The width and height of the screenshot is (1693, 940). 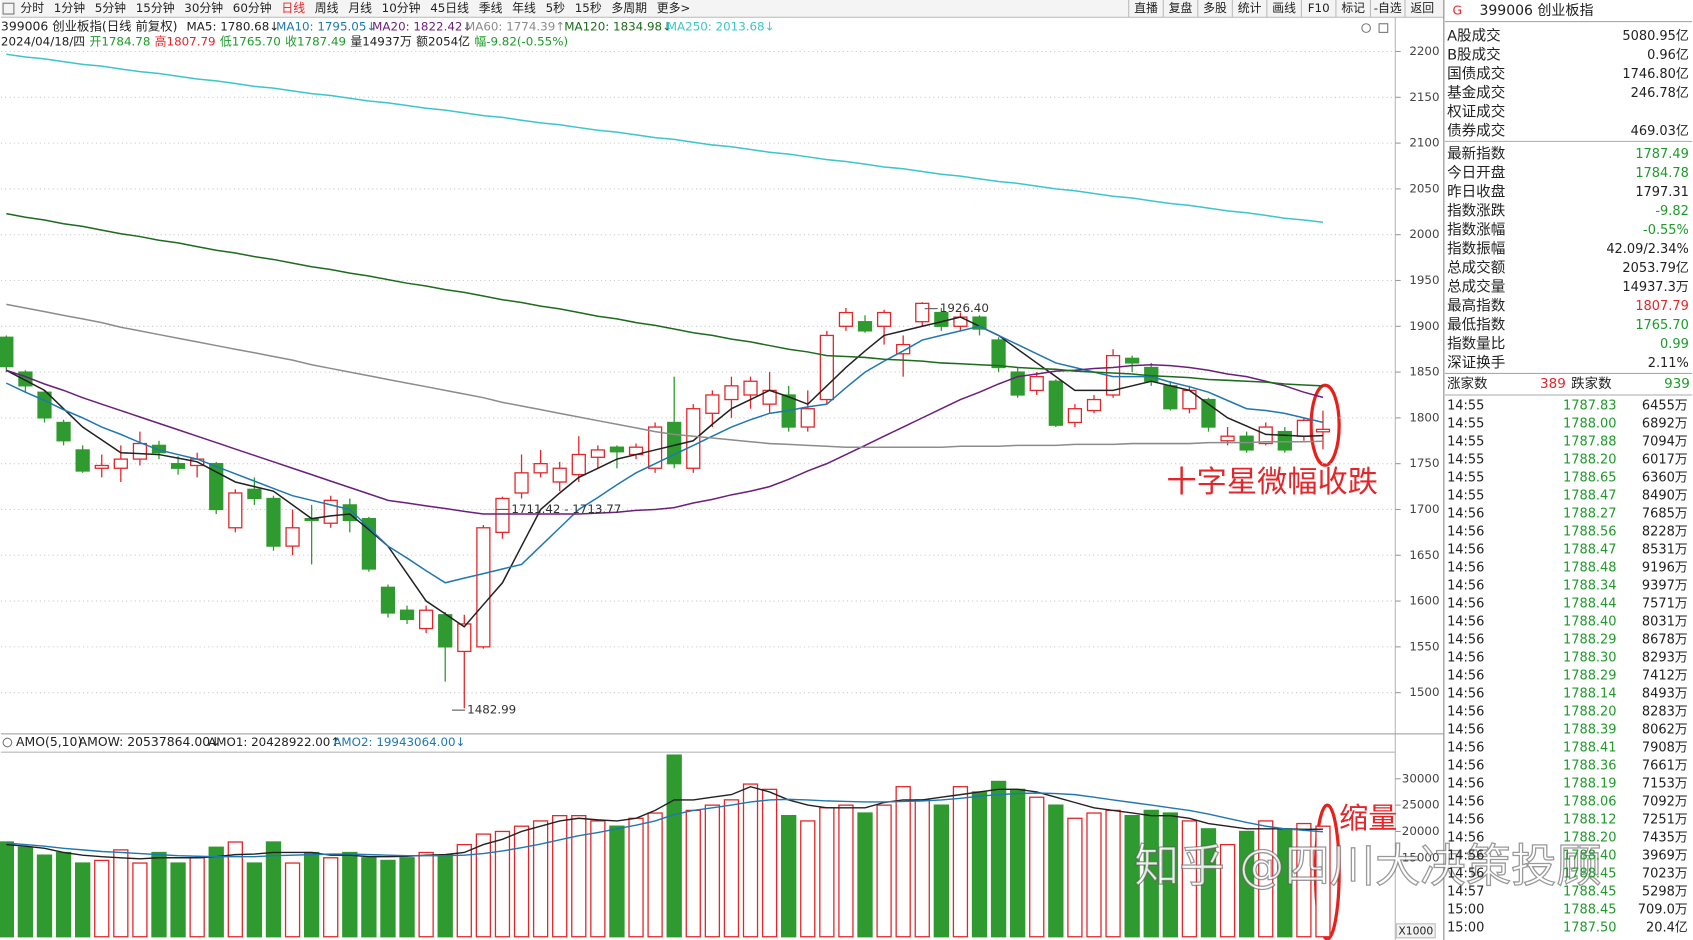 What do you see at coordinates (1366, 28) in the screenshot?
I see `settings-icon` at bounding box center [1366, 28].